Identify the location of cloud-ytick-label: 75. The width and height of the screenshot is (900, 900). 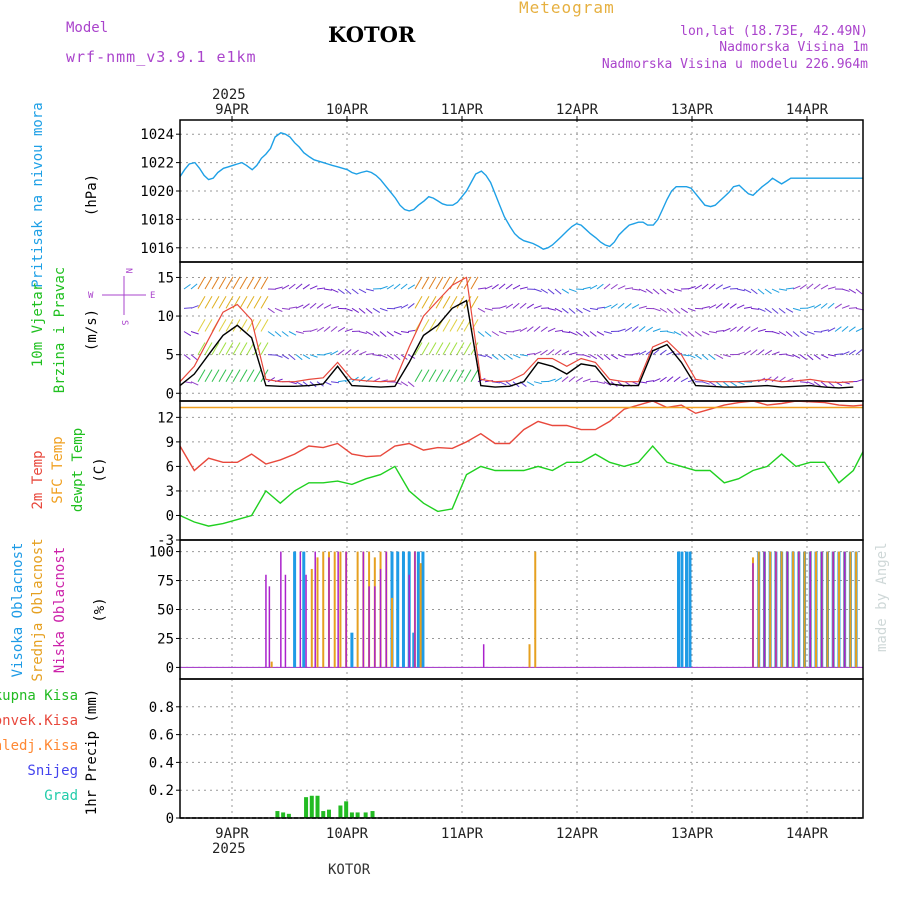
(165, 582).